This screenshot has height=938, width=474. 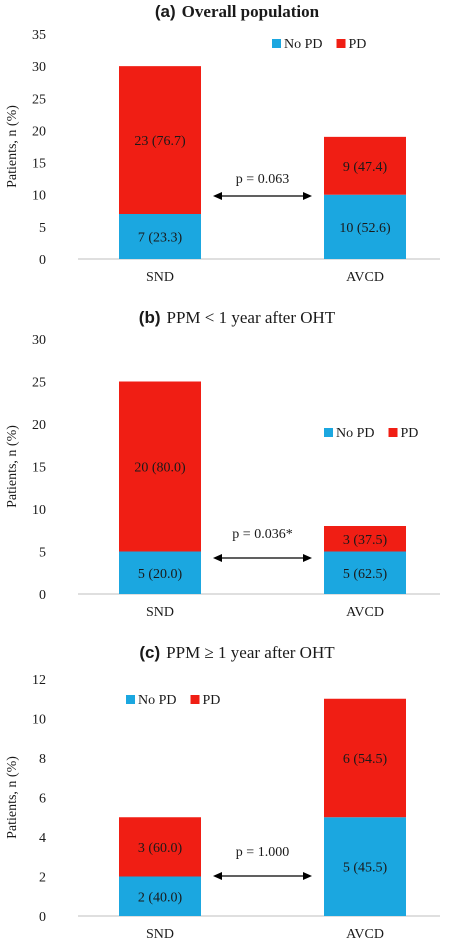 I want to click on data-label: 9 (47.4), so click(x=365, y=167).